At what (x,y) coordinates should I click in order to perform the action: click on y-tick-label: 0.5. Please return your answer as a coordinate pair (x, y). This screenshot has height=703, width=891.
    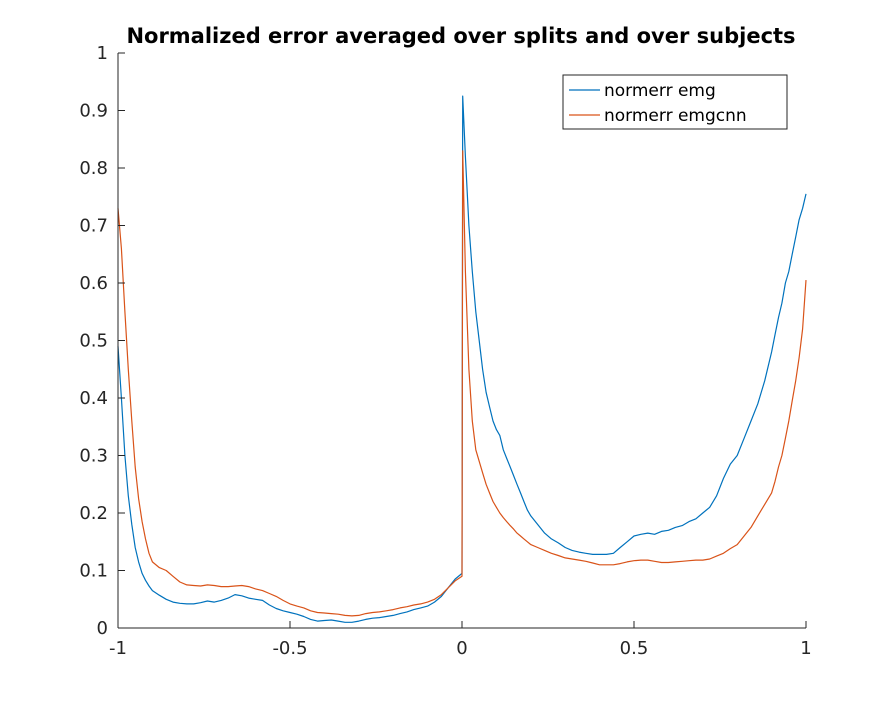
    Looking at the image, I should click on (93, 341).